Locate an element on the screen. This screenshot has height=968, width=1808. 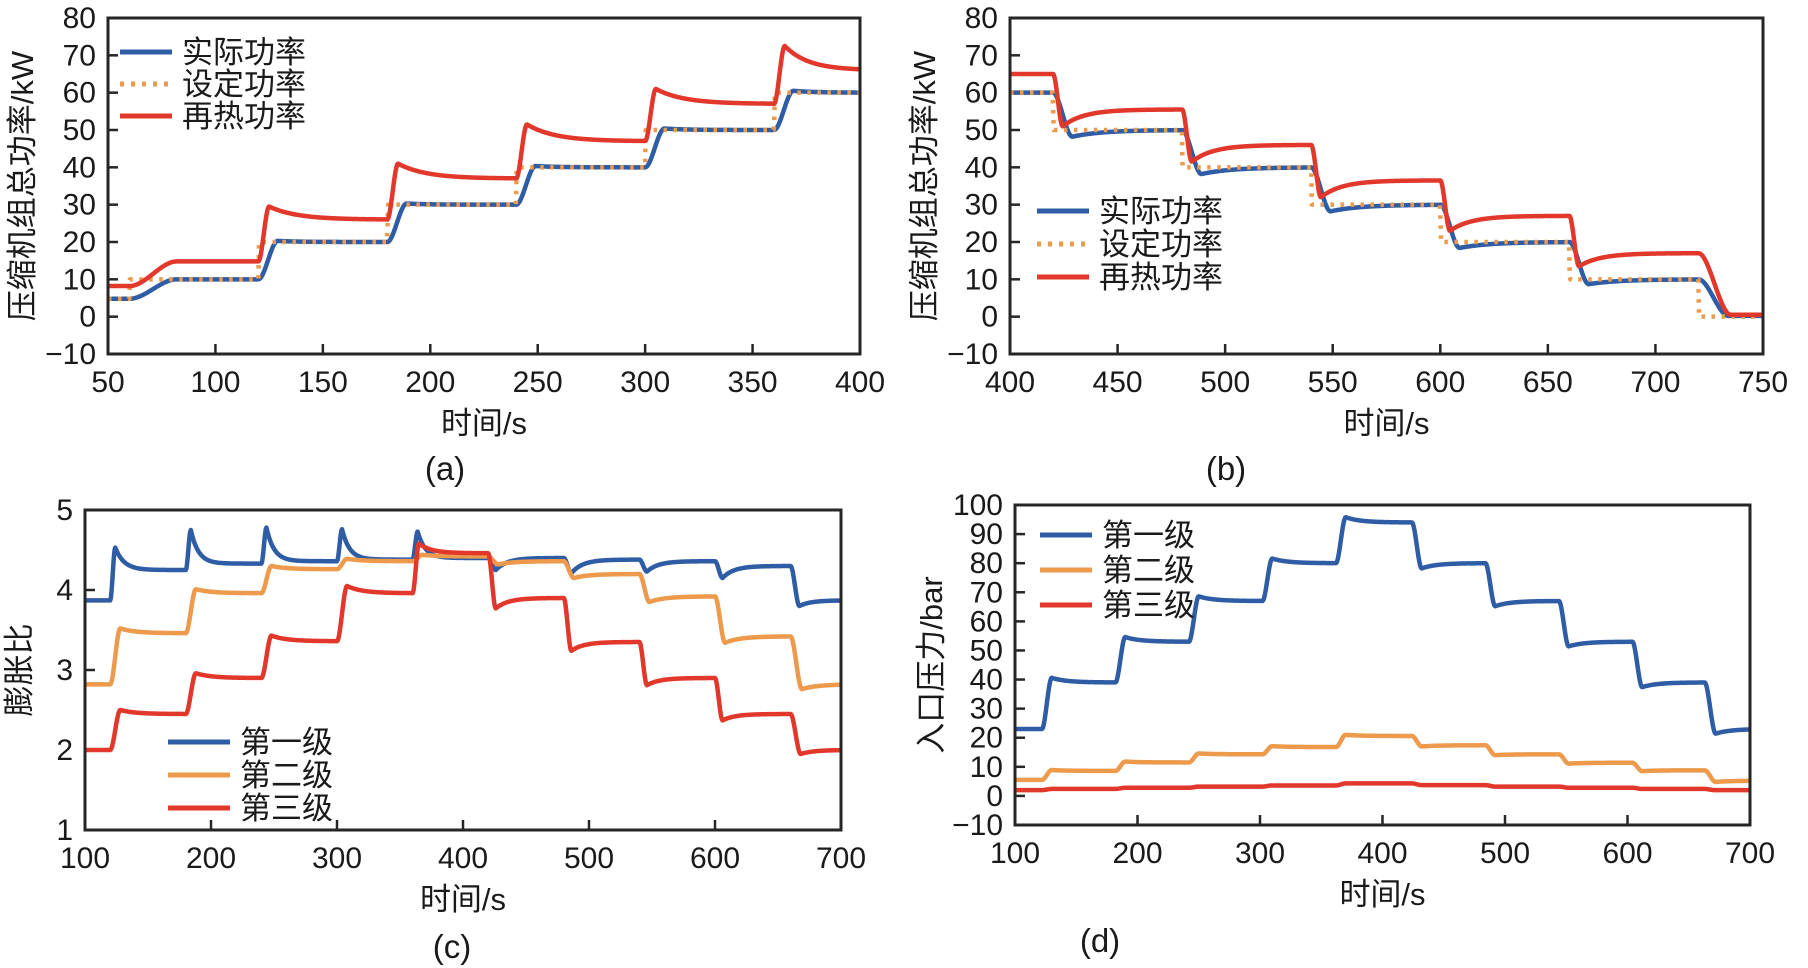
y-tick-label: 2 is located at coordinates (64, 750).